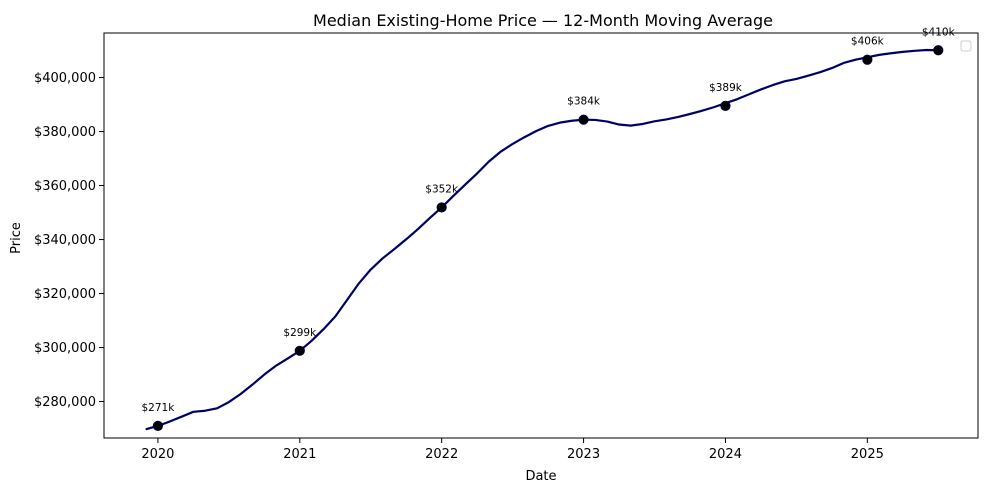 The height and width of the screenshot is (498, 988). Describe the element at coordinates (65, 348) in the screenshot. I see `y-tick-label: $300,000` at that location.